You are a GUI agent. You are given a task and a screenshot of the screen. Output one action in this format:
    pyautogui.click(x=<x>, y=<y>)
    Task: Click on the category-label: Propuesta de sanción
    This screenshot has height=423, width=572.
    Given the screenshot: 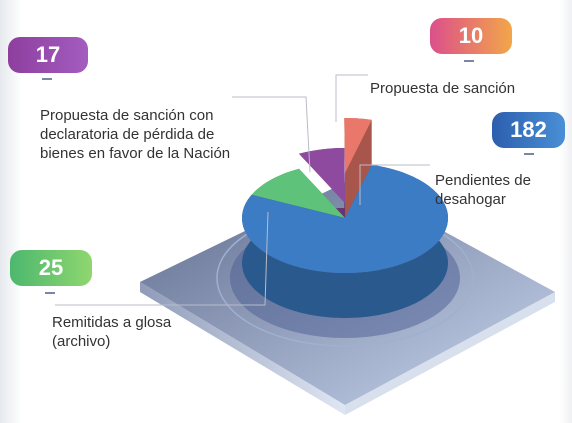 What is the action you would take?
    pyautogui.click(x=443, y=88)
    